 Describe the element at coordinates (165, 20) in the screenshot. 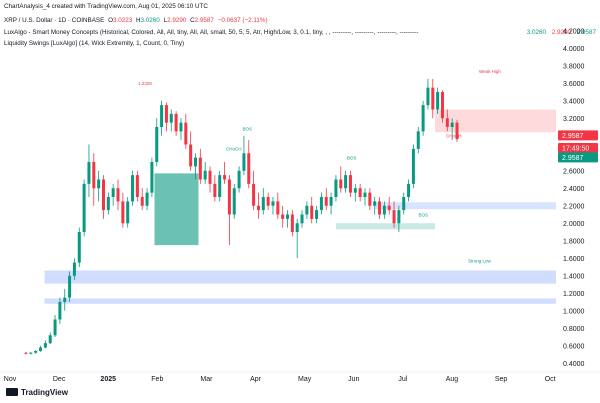

I see `low-label: L` at that location.